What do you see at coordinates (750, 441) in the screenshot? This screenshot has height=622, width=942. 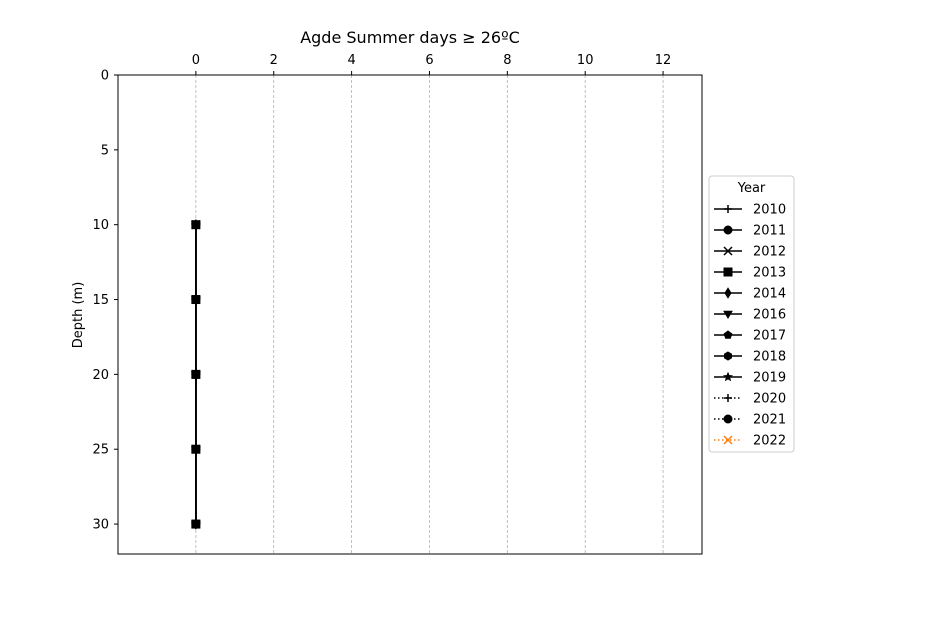 I see `legend-entry-2022: 2022` at bounding box center [750, 441].